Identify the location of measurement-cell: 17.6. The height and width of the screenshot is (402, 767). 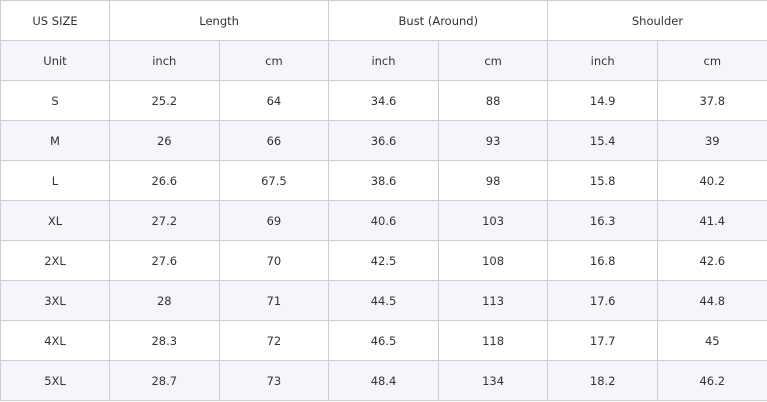
(602, 300).